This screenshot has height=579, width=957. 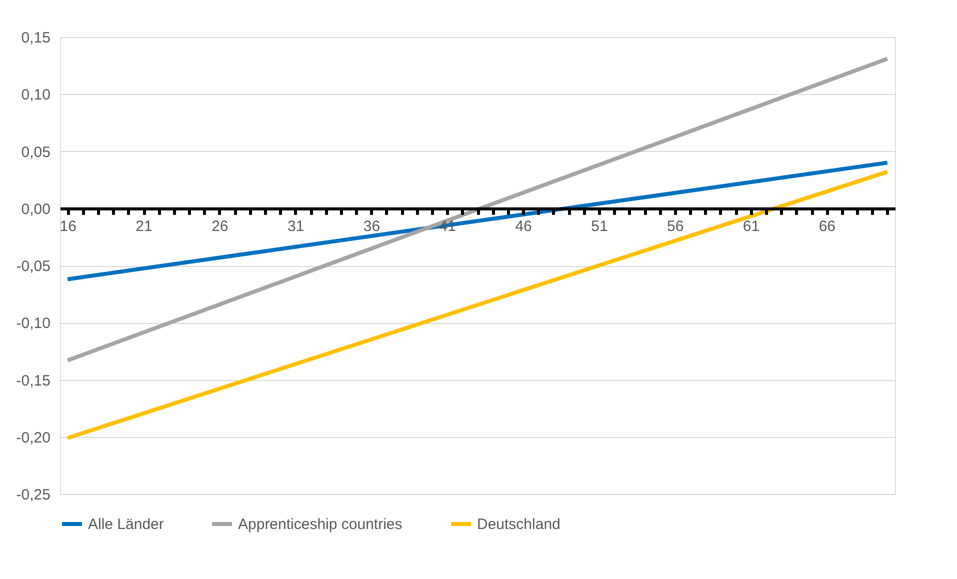 I want to click on legend-label: Alle Länder, so click(x=126, y=524).